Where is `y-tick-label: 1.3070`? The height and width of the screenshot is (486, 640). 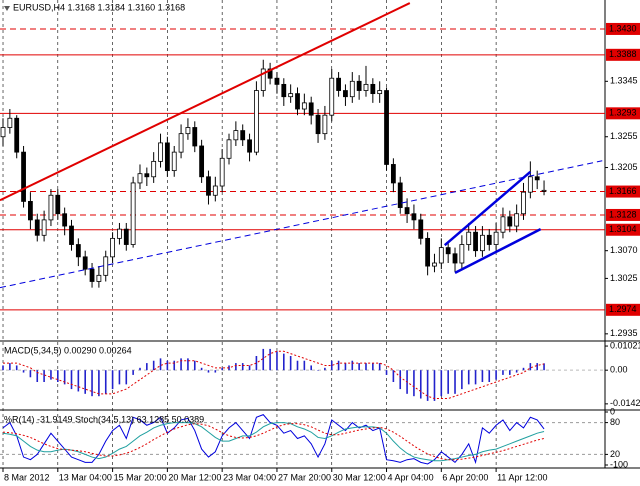
y-tick-label: 1.3070 is located at coordinates (624, 250).